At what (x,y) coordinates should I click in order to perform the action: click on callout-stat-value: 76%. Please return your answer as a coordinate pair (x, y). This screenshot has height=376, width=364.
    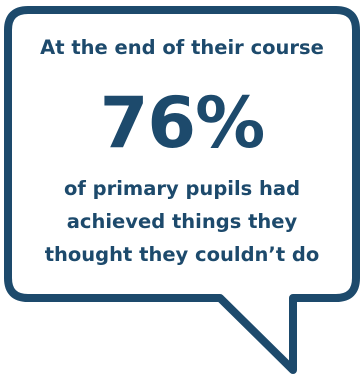
    Looking at the image, I should click on (182, 123).